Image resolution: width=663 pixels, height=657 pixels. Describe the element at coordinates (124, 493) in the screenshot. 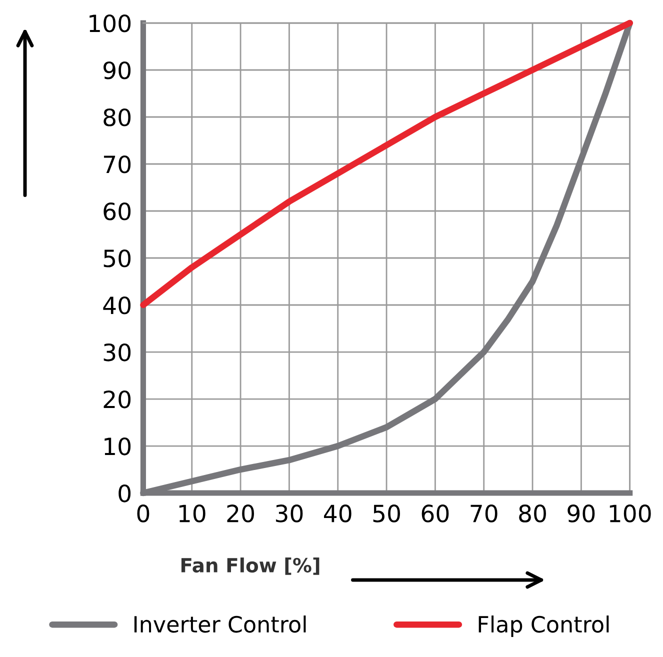

I see `y-tick-label: 0` at that location.